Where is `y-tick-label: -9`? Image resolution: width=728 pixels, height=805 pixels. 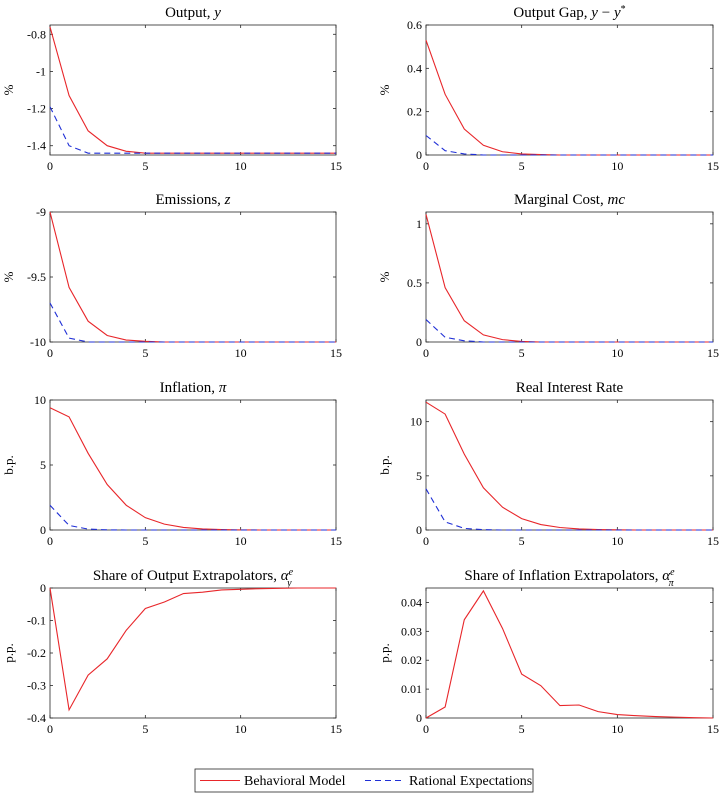 y-tick-label: -9 is located at coordinates (41, 212).